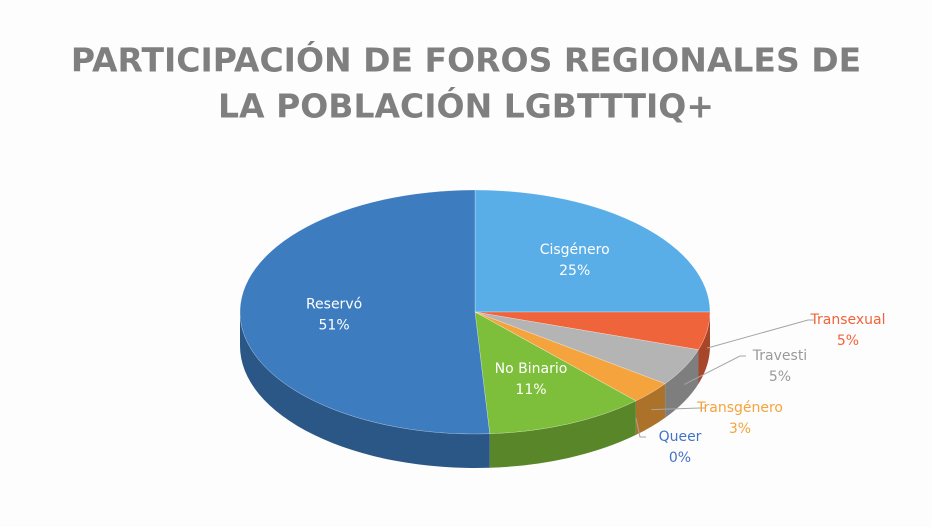 This screenshot has height=527, width=932. What do you see at coordinates (334, 325) in the screenshot?
I see `value-label: 51%` at bounding box center [334, 325].